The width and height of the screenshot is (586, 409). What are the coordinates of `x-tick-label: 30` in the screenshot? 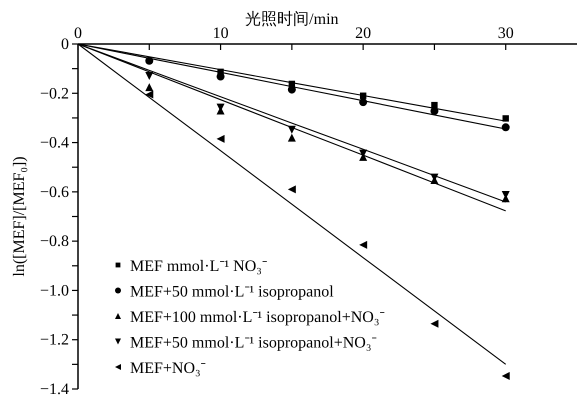 It's located at (506, 33).